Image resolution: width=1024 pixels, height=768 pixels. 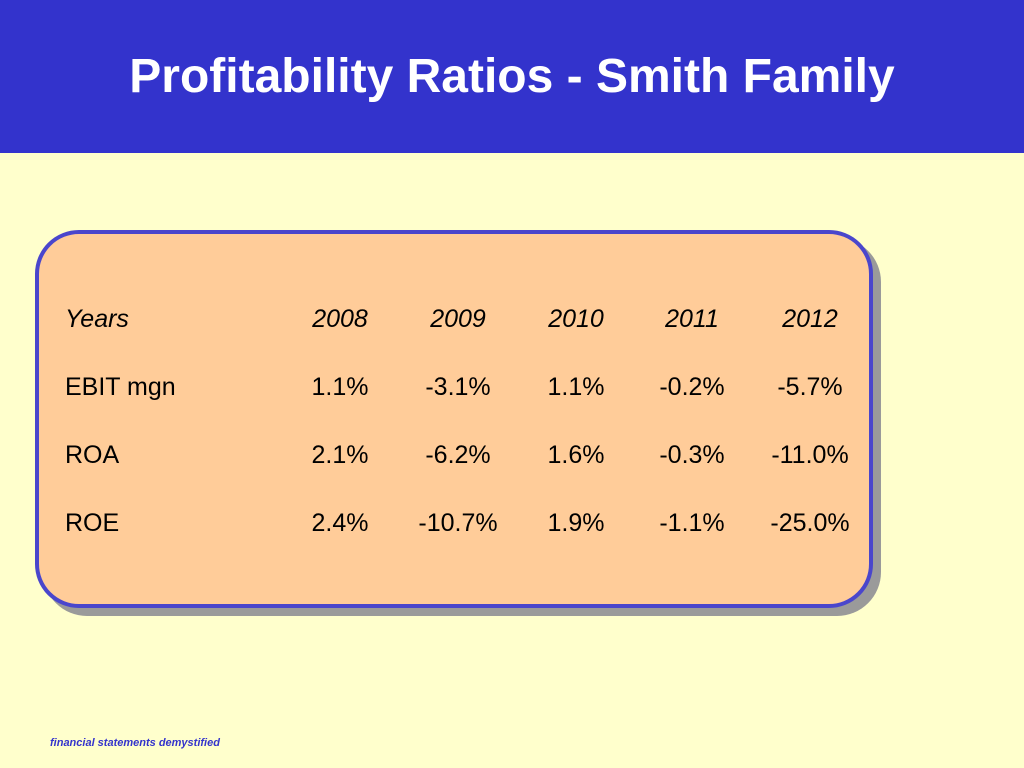 What do you see at coordinates (120, 387) in the screenshot?
I see `row-label-ebit-mgn: EBIT mgn` at bounding box center [120, 387].